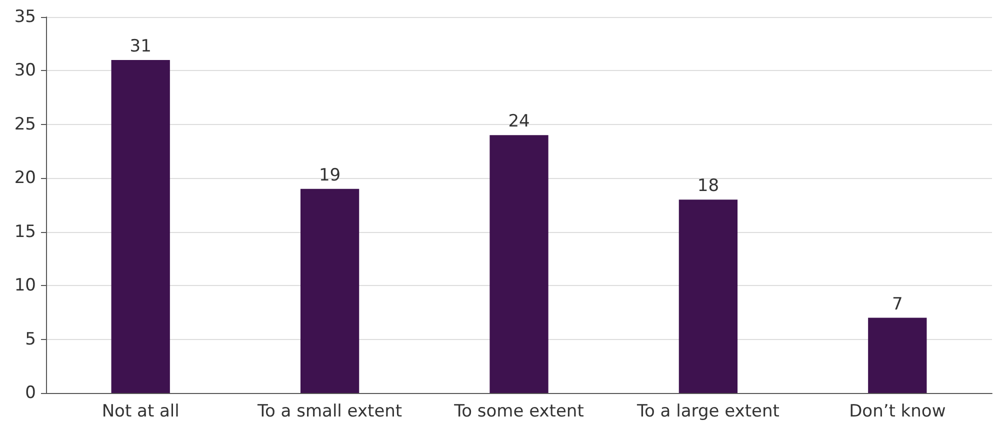 The image size is (1000, 429). Describe the element at coordinates (25, 17) in the screenshot. I see `y-tick-label: 35` at that location.